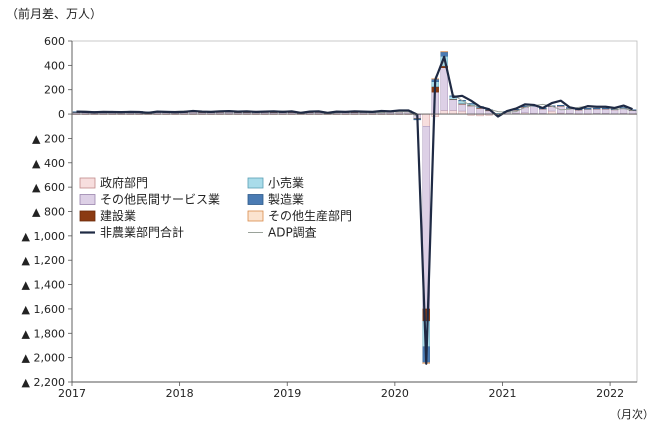 The image size is (664, 431). Describe the element at coordinates (61, 114) in the screenshot. I see `y-tick-label: 0` at that location.